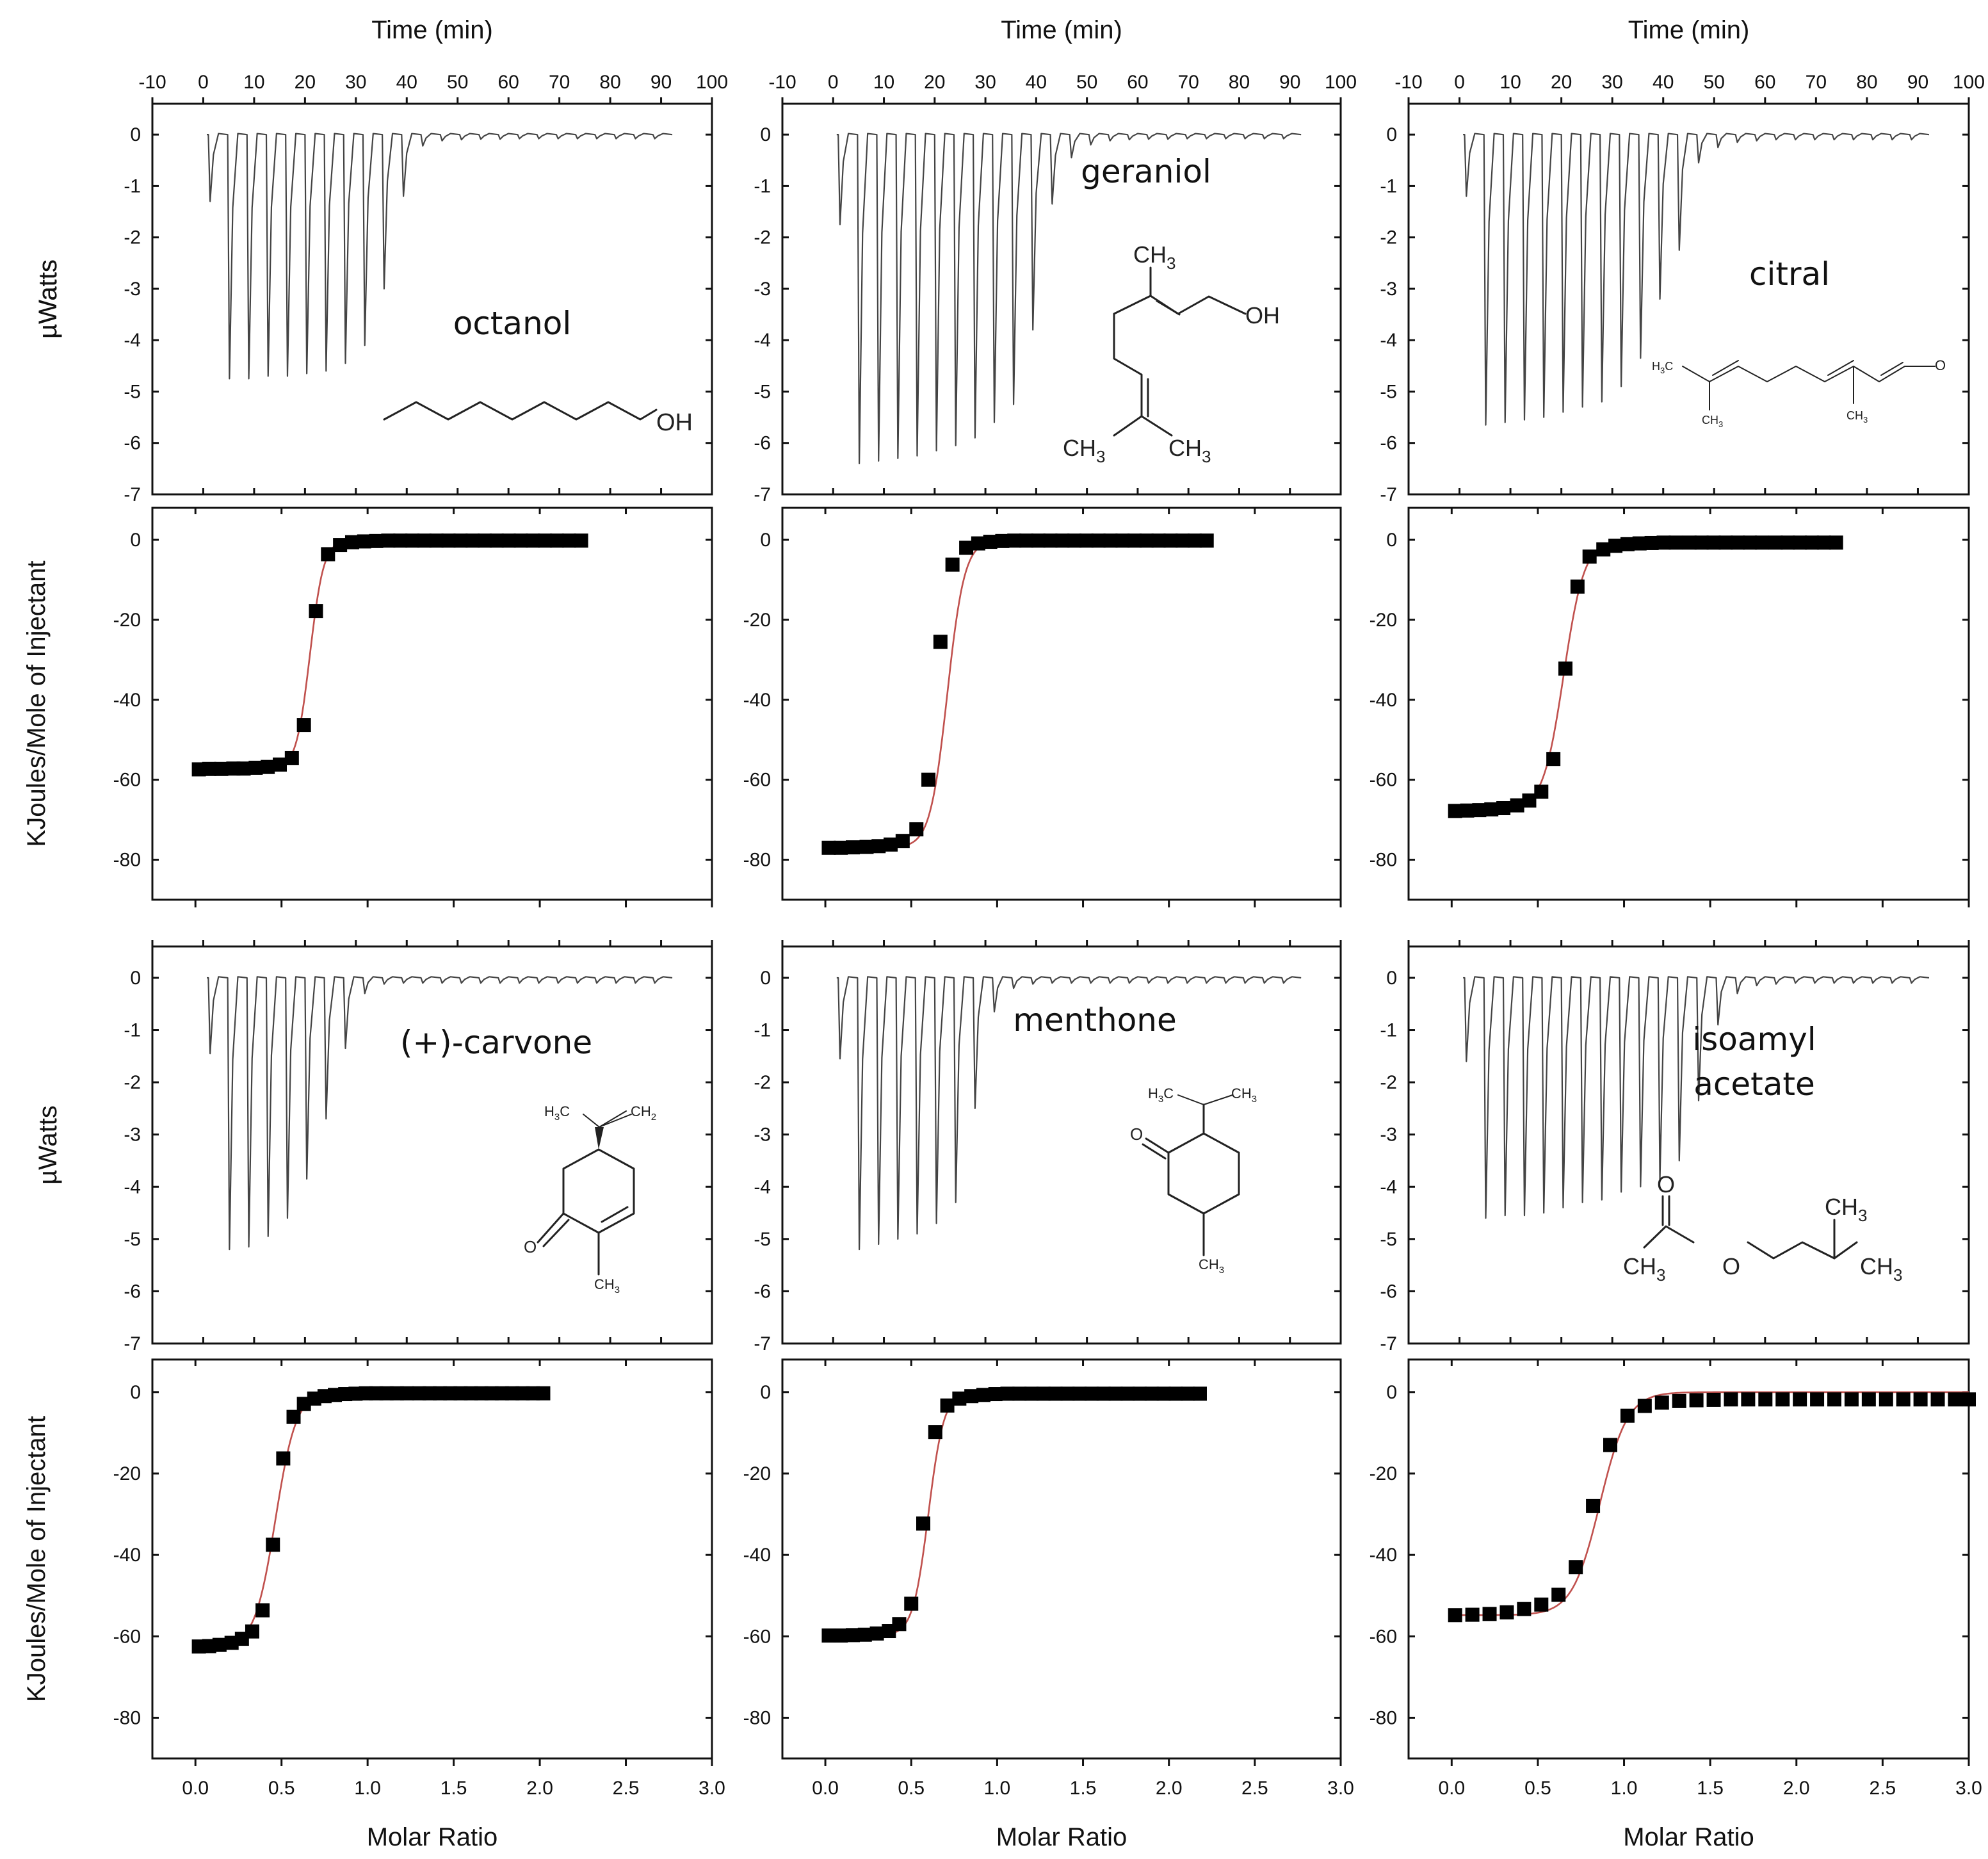  I want to click on thermogram-y-tick-label: -5, so click(762, 392).